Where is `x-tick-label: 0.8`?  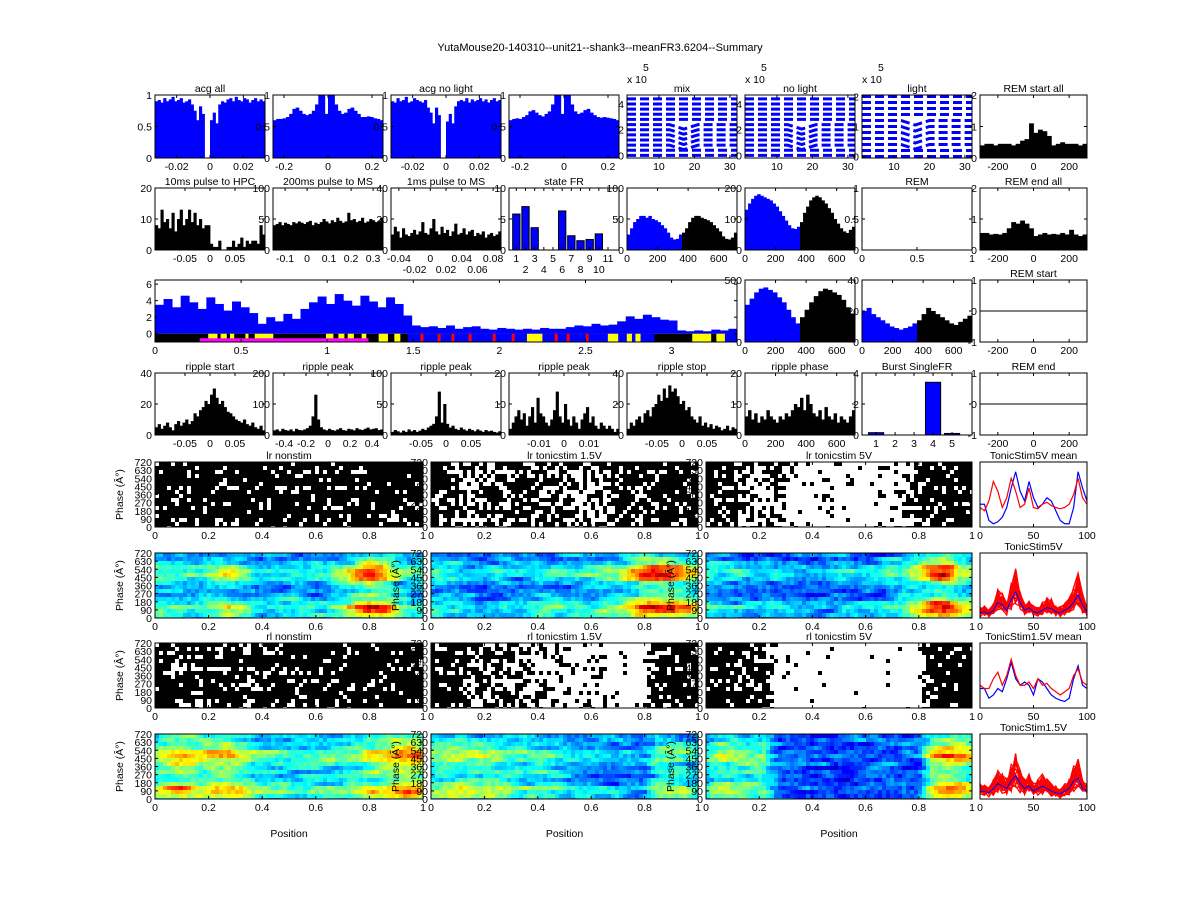
x-tick-label: 0.8 is located at coordinates (918, 536).